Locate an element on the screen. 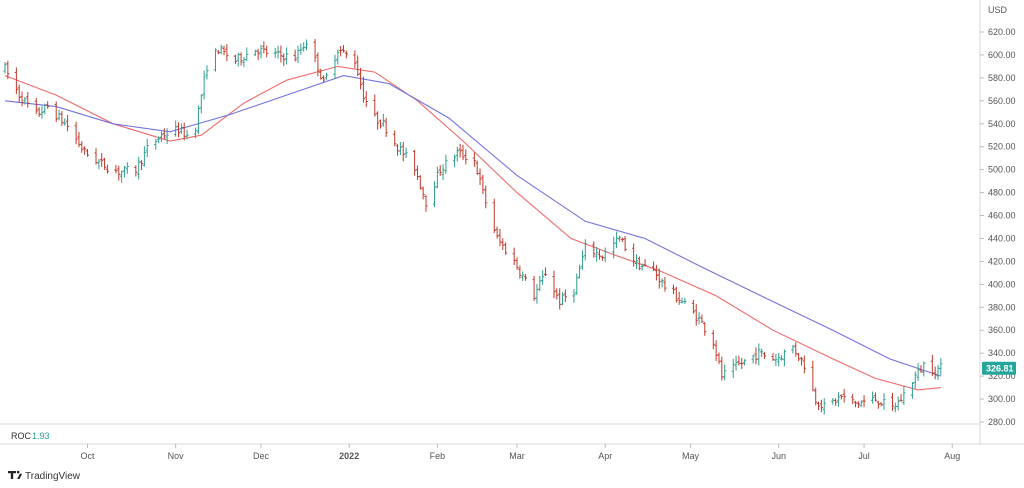 The height and width of the screenshot is (488, 1024). y-tick-label: 580.00 is located at coordinates (1002, 78).